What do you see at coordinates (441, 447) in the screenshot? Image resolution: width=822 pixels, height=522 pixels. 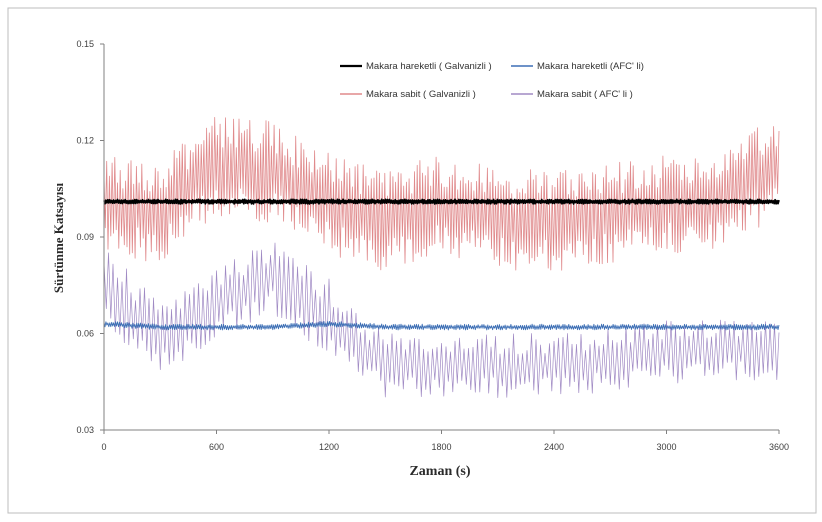 I see `x-tick-label: 1800` at bounding box center [441, 447].